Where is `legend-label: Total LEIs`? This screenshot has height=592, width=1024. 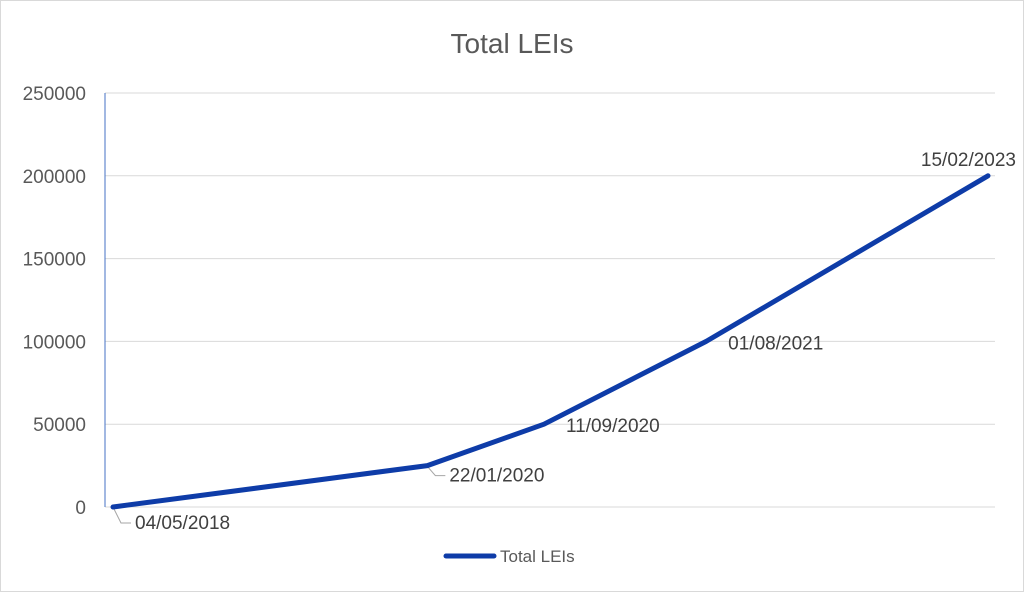
legend-label: Total LEIs is located at coordinates (537, 556).